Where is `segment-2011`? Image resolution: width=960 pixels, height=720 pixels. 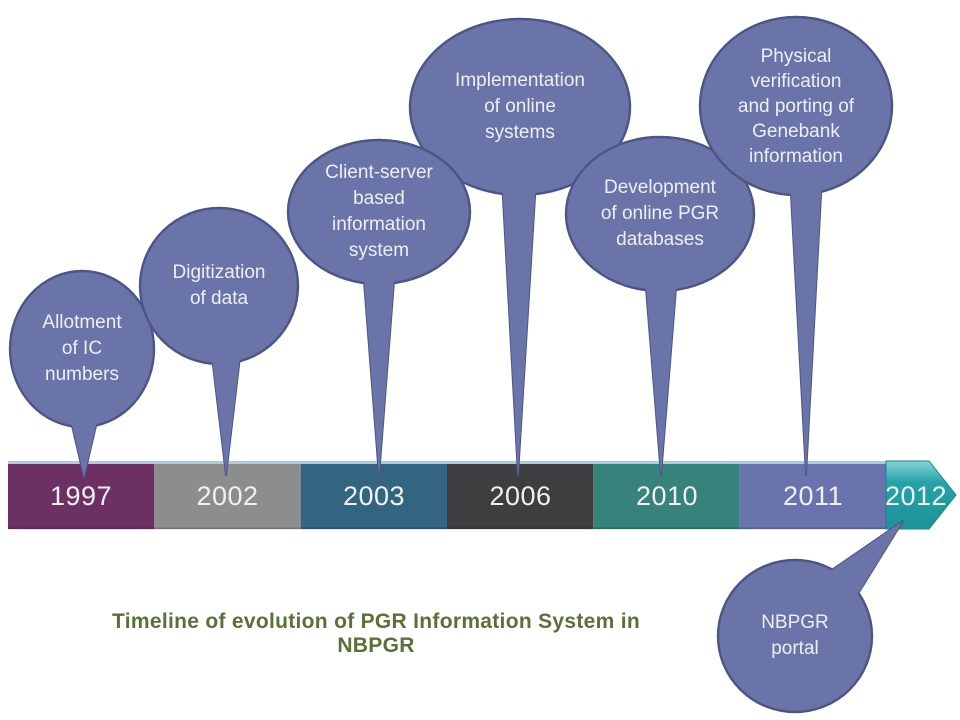
segment-2011 is located at coordinates (812, 496).